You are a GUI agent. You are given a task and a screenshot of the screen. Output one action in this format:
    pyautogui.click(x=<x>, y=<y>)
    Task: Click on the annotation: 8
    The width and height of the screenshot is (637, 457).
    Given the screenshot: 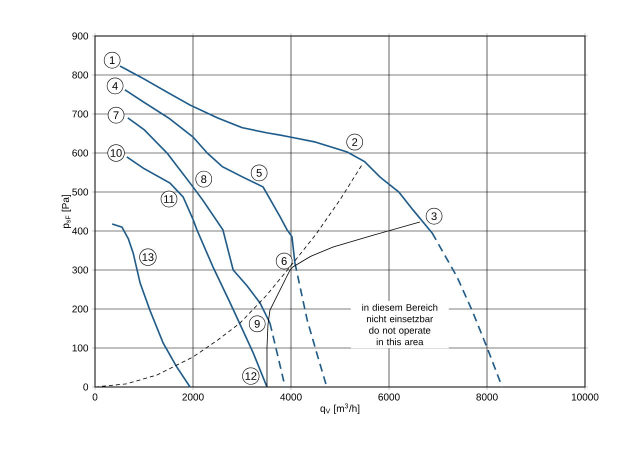 What is the action you would take?
    pyautogui.click(x=203, y=179)
    